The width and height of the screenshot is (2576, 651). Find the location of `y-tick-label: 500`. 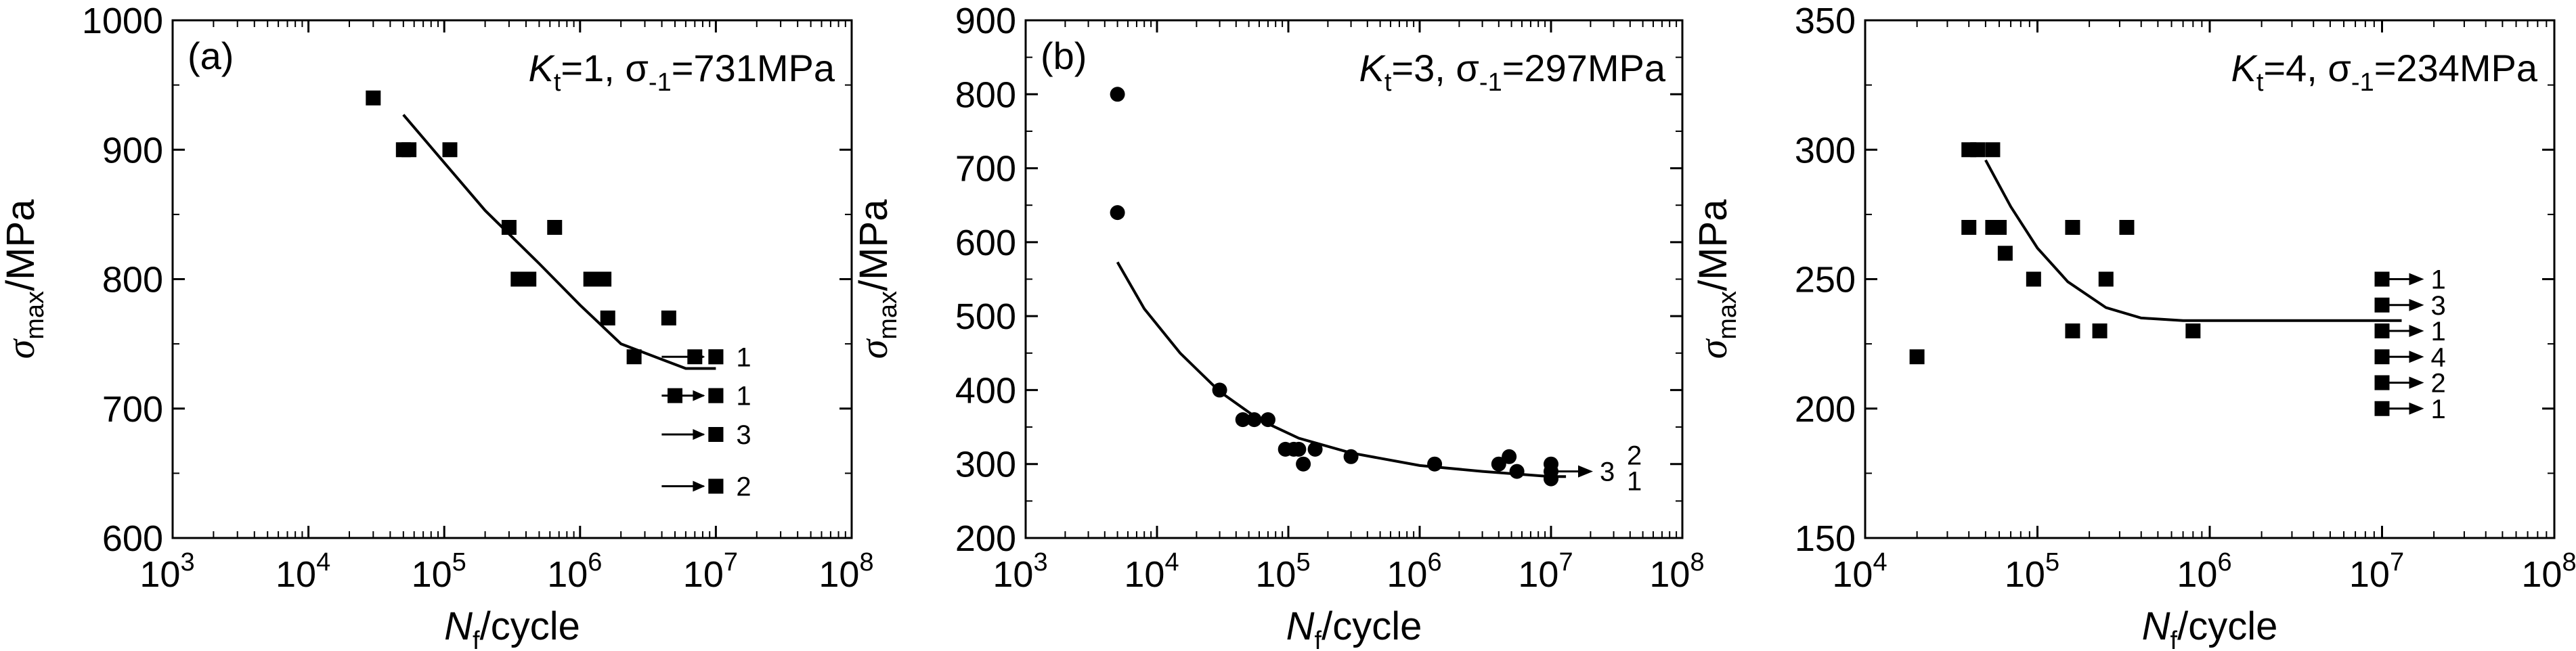

y-tick-label: 500 is located at coordinates (985, 316).